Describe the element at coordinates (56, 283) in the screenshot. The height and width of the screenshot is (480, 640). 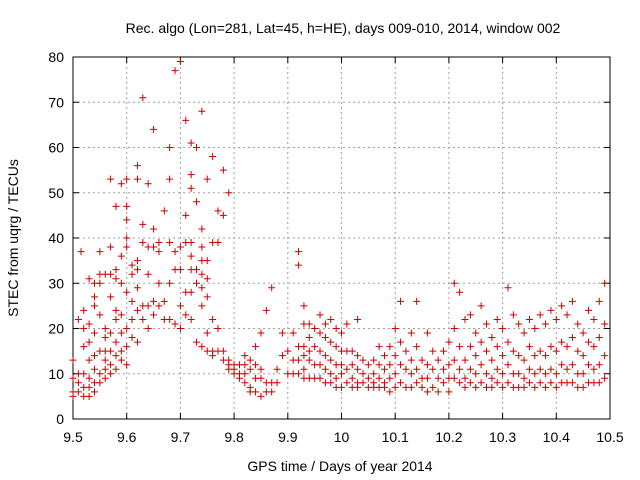
I see `y-tick-label: 30` at that location.